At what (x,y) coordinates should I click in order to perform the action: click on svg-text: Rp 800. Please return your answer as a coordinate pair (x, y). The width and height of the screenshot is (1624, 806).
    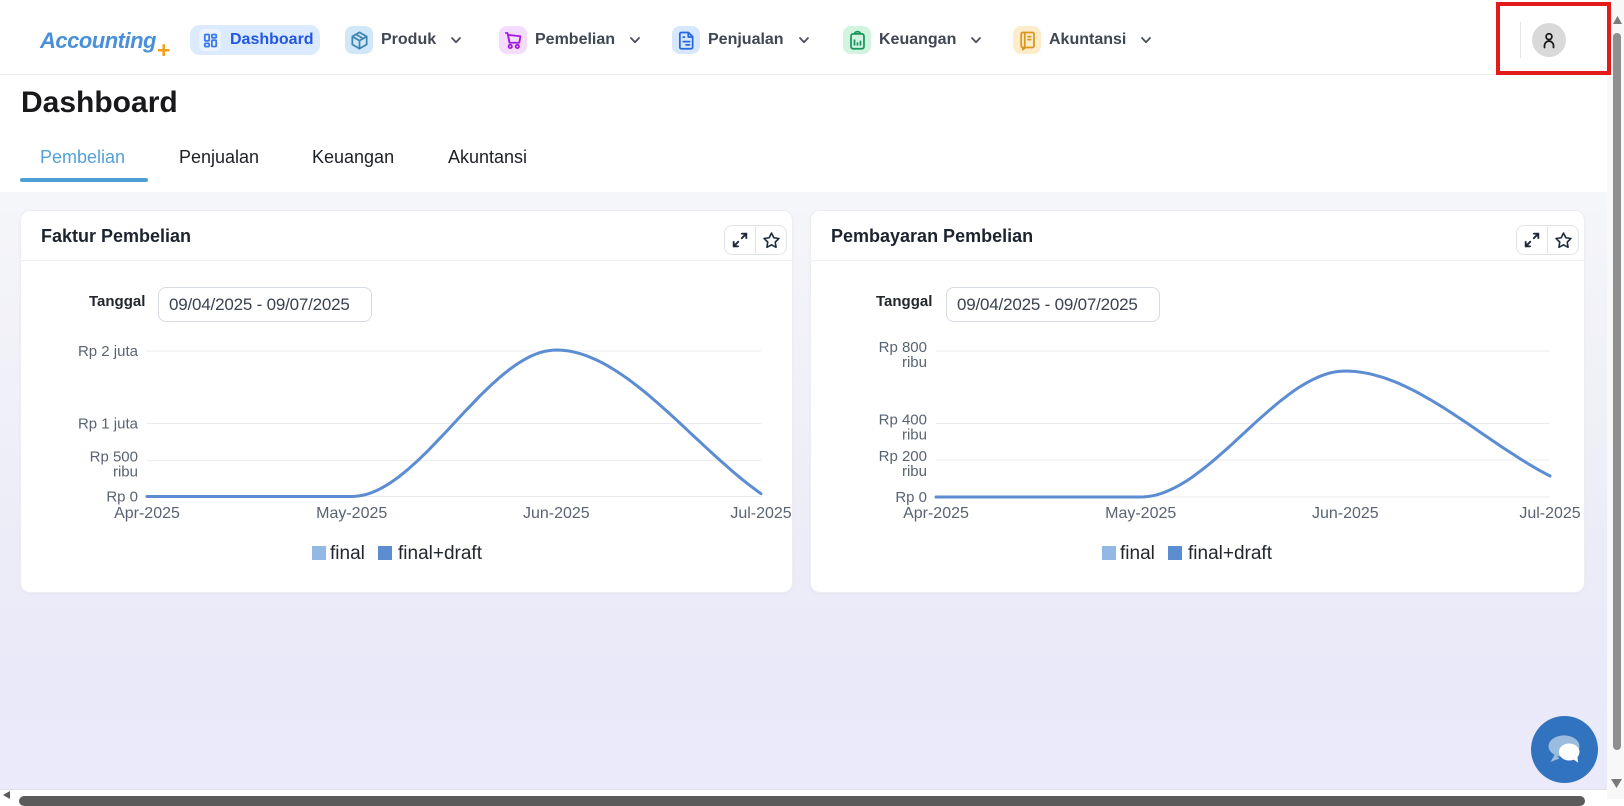
    Looking at the image, I should click on (903, 347).